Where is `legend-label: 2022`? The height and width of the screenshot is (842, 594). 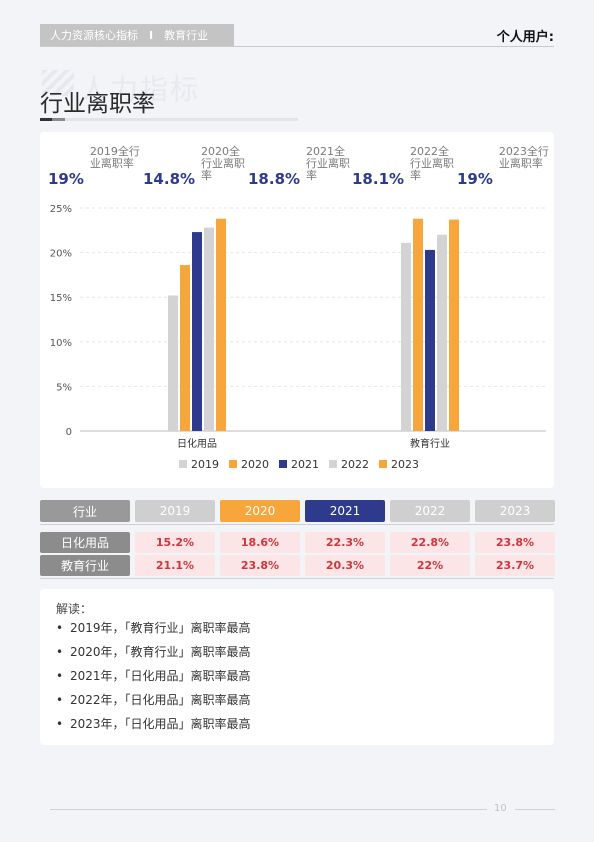
legend-label: 2022 is located at coordinates (355, 464).